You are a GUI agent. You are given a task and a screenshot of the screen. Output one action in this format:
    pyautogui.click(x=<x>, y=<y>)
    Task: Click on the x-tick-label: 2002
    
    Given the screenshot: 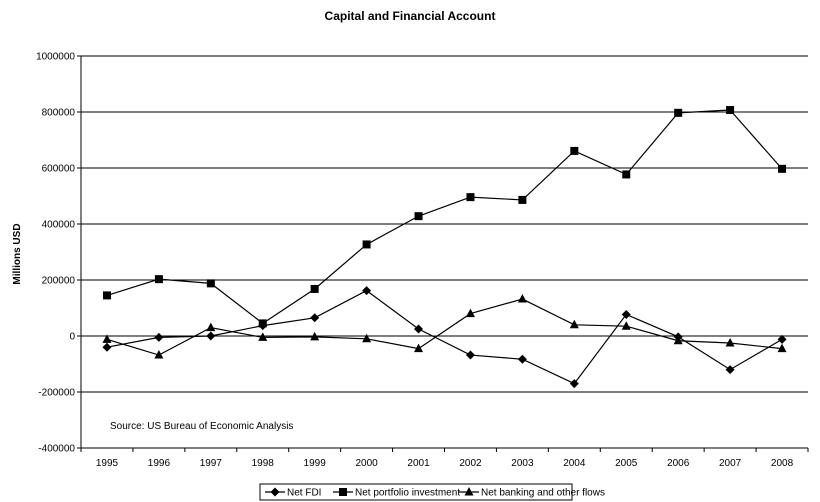 What is the action you would take?
    pyautogui.click(x=470, y=463)
    